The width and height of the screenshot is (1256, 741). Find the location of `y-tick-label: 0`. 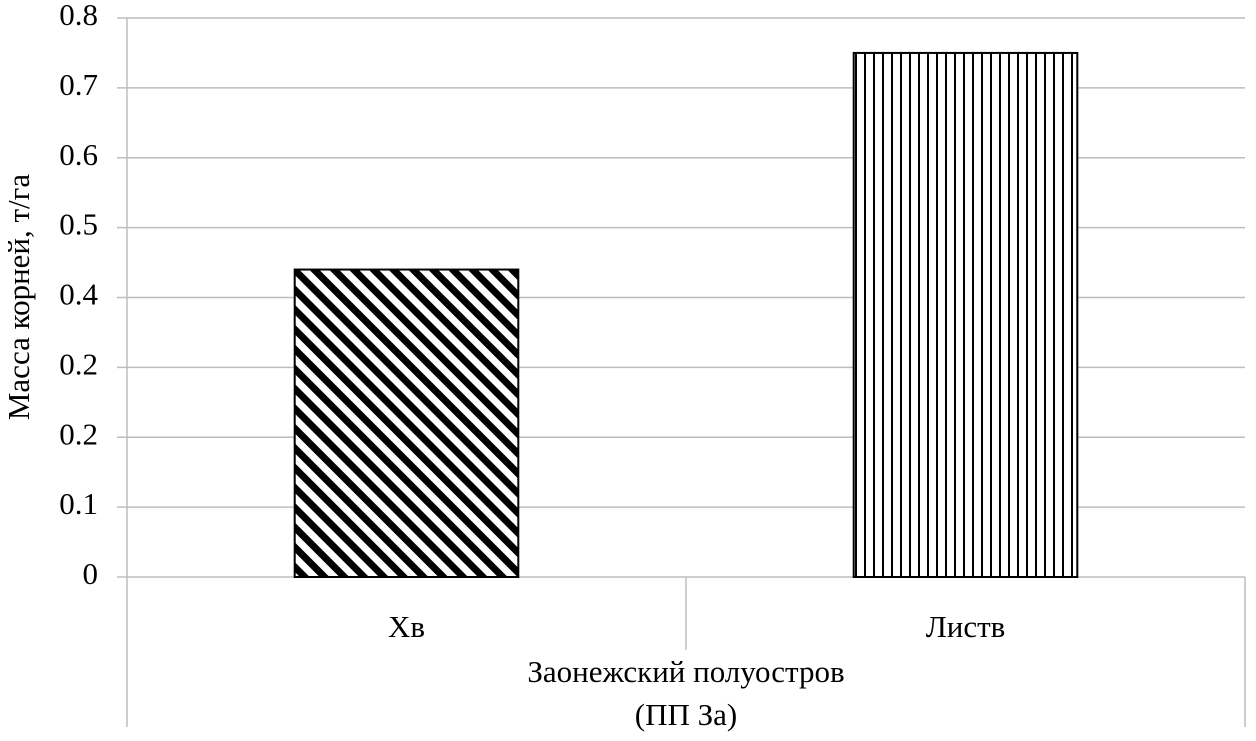

y-tick-label: 0 is located at coordinates (91, 573).